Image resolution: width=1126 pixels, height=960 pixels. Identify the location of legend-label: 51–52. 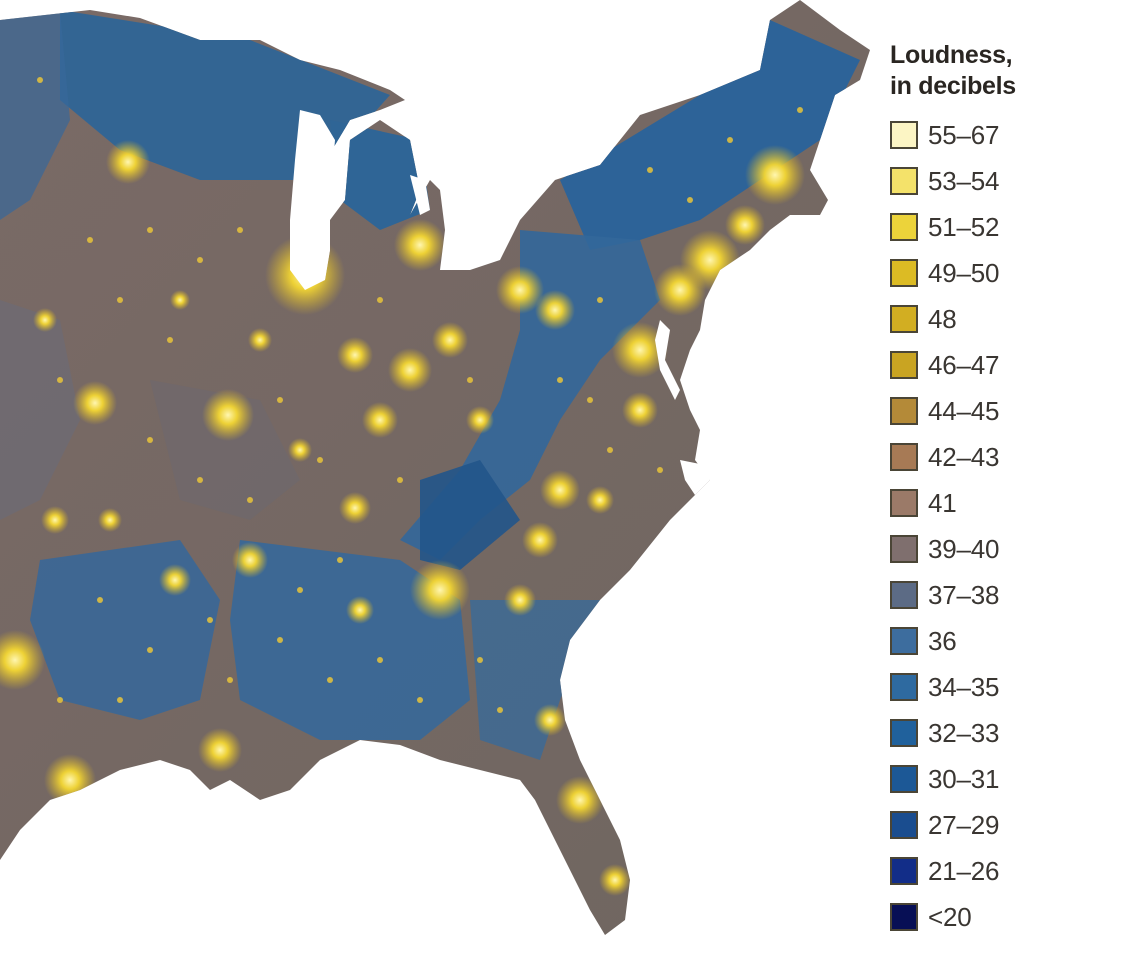
(964, 226).